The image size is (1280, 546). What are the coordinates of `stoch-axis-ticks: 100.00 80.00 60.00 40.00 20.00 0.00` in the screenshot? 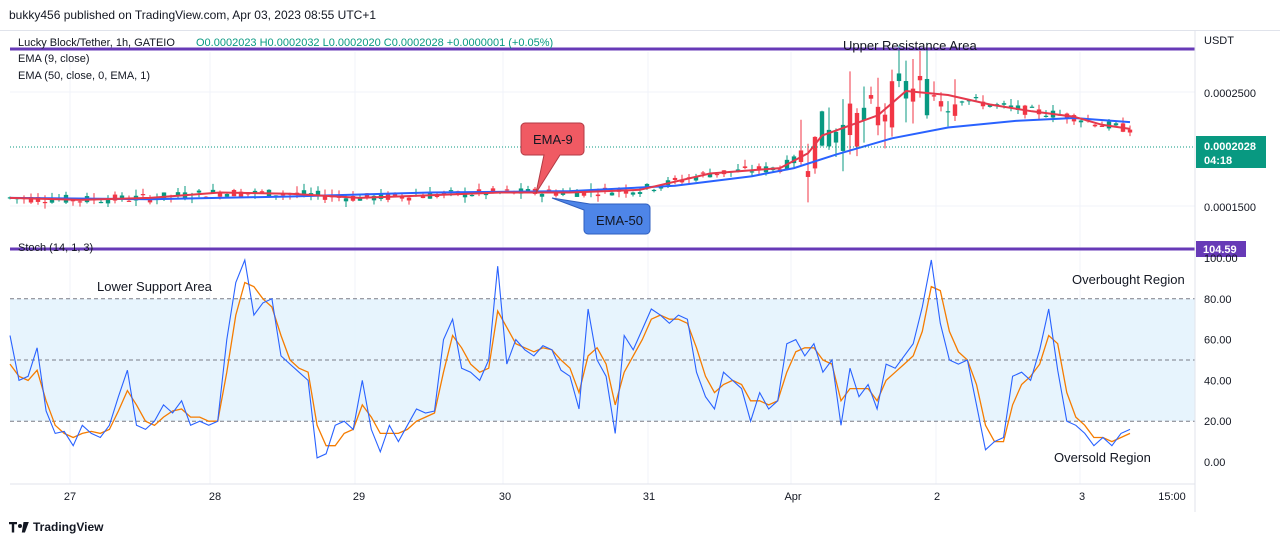 It's located at (1221, 361).